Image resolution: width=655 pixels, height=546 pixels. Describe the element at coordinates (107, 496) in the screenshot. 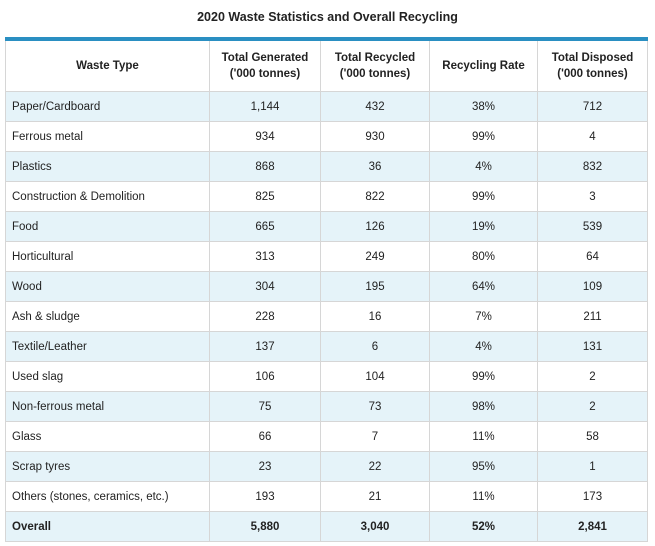

I see `cell-waste-type: Others (stones, ceramics, etc.)` at that location.